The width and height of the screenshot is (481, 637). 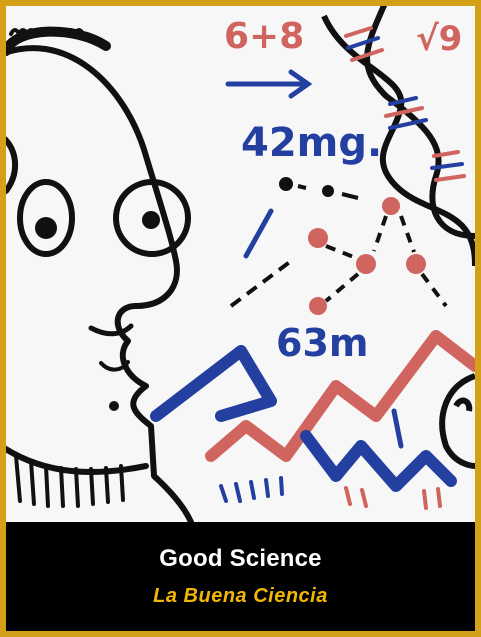 I want to click on dna-rungs, so click(x=405, y=104).